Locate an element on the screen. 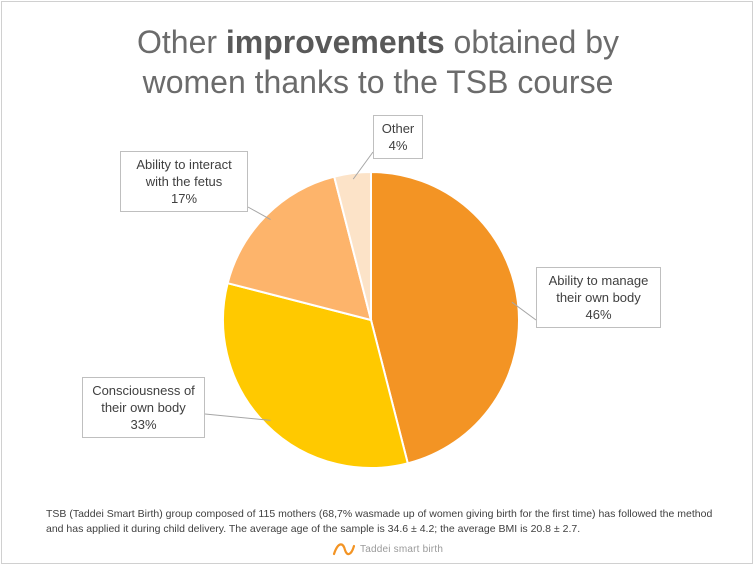 This screenshot has height=567, width=756. callout-percent: 17% is located at coordinates (184, 198).